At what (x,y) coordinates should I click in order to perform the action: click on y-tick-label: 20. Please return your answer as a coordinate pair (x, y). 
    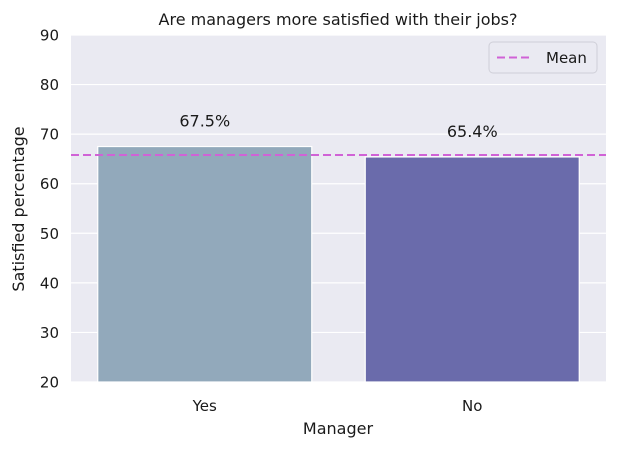
    Looking at the image, I should click on (49, 383).